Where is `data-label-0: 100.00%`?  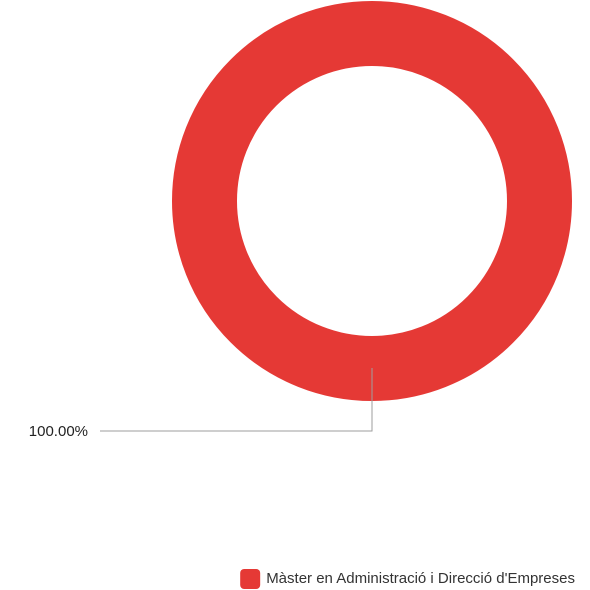 data-label-0: 100.00% is located at coordinates (58, 431).